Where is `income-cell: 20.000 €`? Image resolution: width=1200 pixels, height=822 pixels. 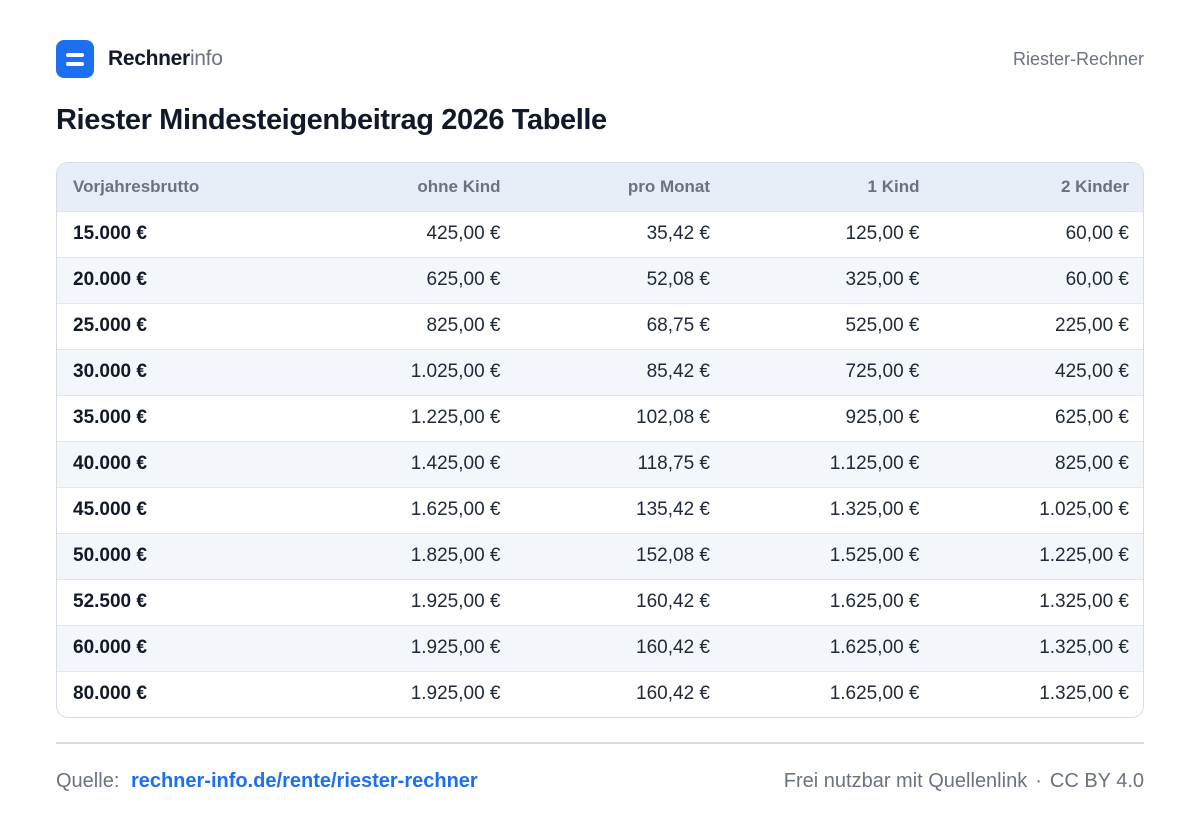 income-cell: 20.000 € is located at coordinates (110, 279).